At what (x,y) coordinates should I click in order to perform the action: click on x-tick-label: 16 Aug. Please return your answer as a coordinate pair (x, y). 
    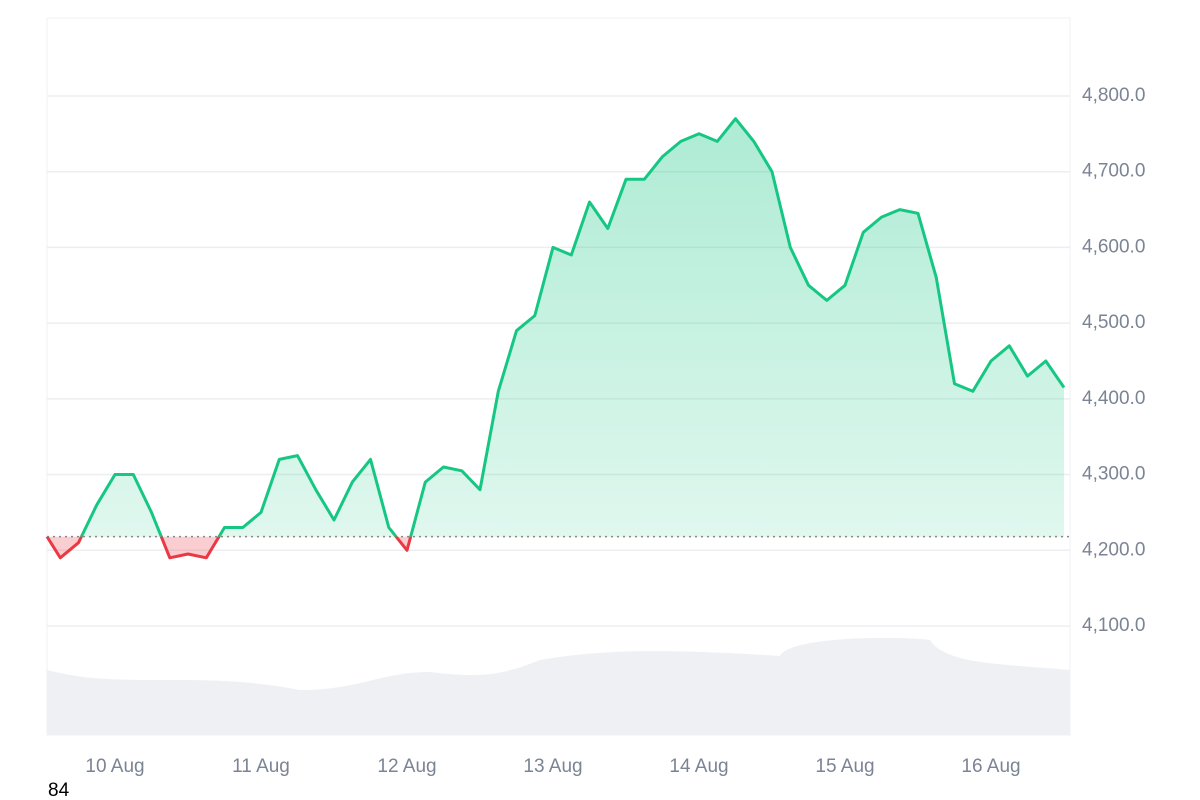
    Looking at the image, I should click on (990, 766).